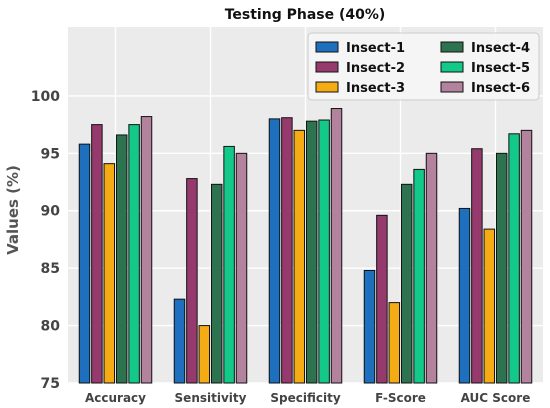 This screenshot has width=550, height=408. What do you see at coordinates (406, 283) in the screenshot?
I see `bar-insect-4-f-score` at bounding box center [406, 283].